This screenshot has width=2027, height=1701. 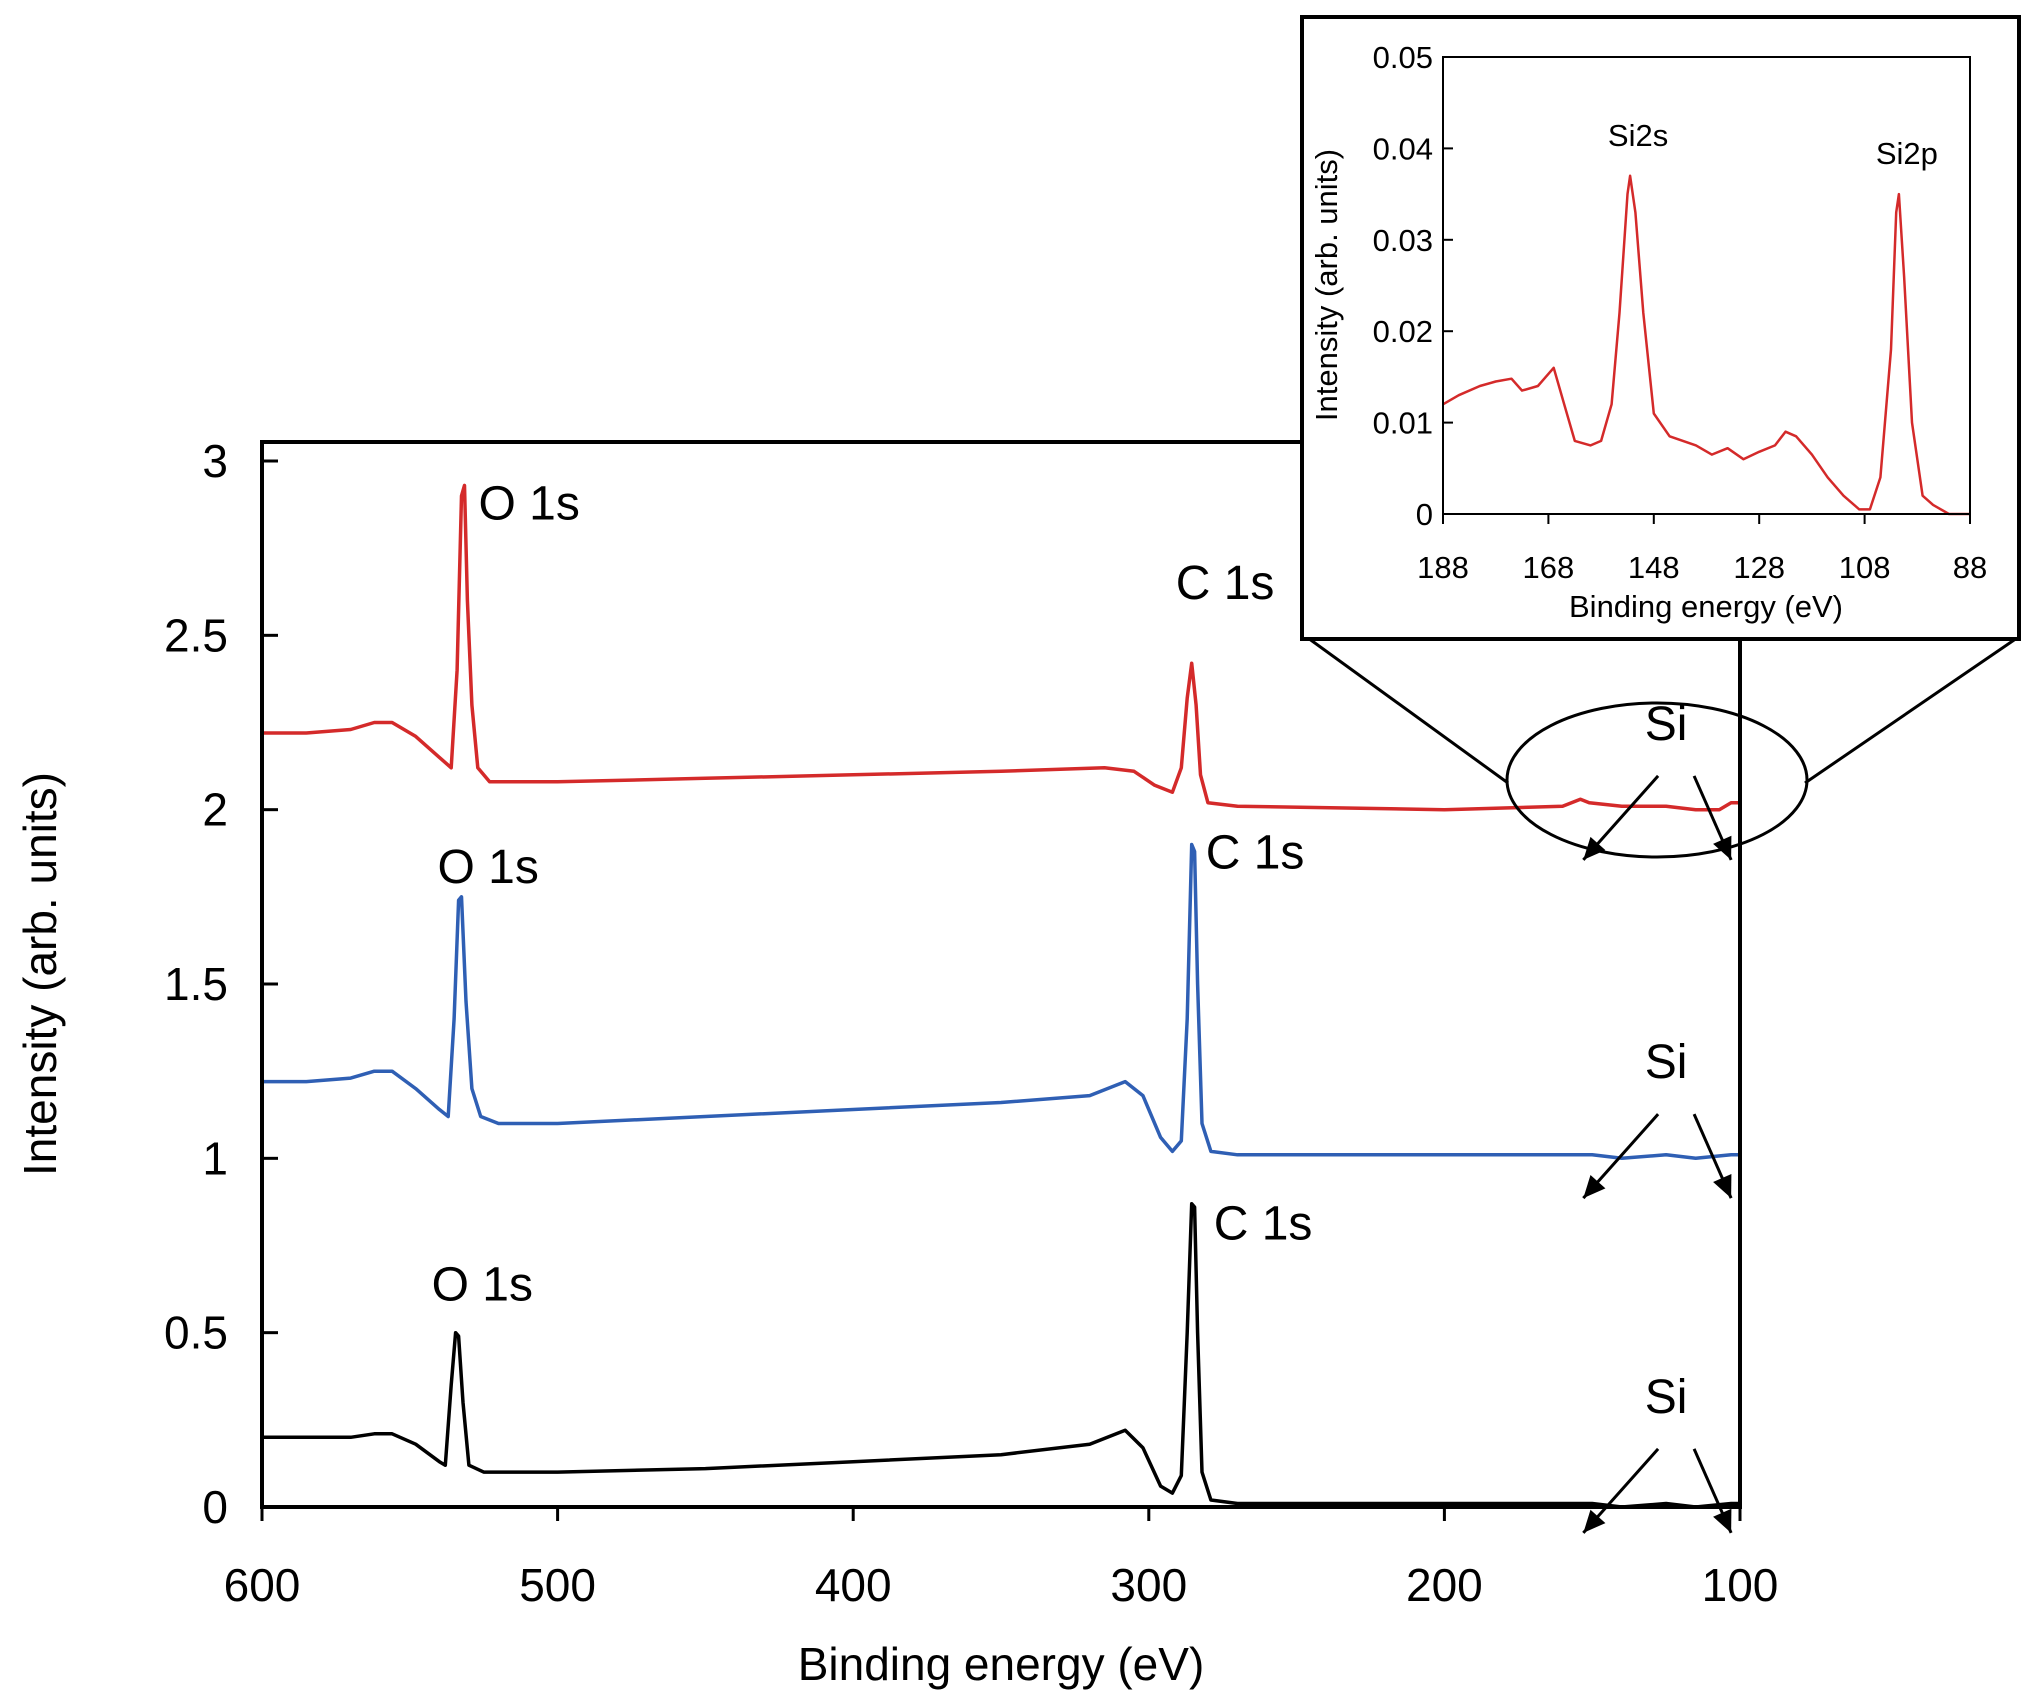 What do you see at coordinates (482, 1285) in the screenshot?
I see `peak-label-o1s-black: O 1s` at bounding box center [482, 1285].